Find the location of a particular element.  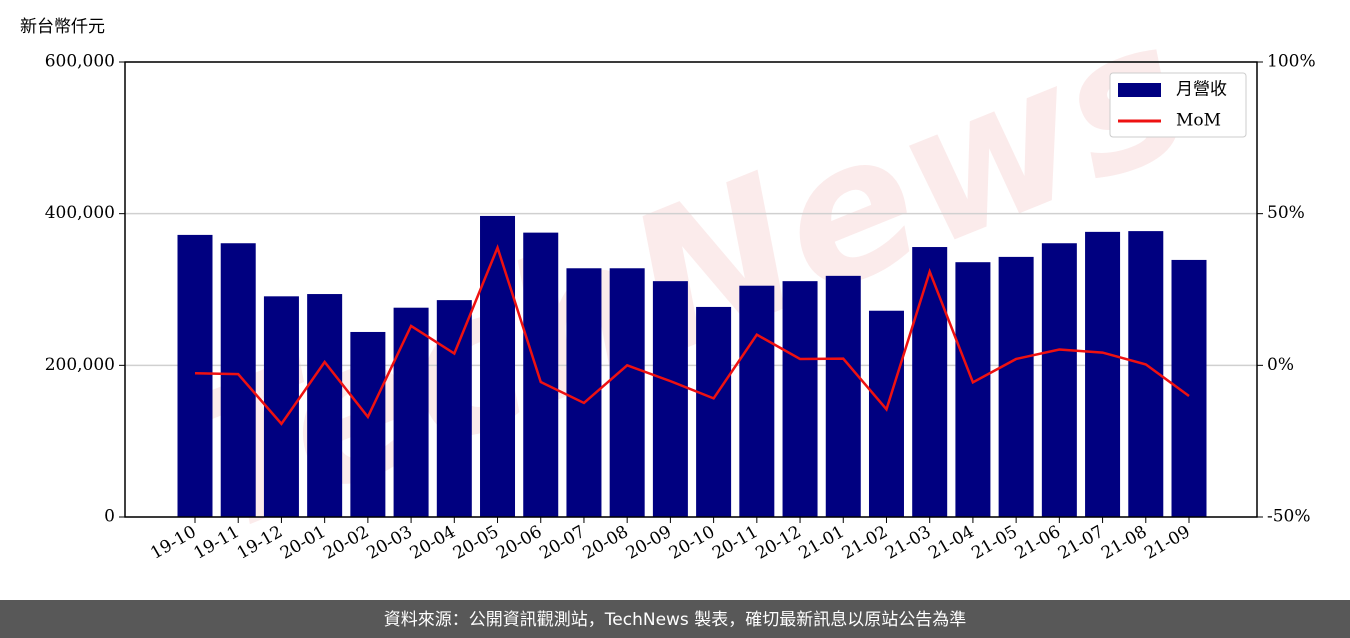

x-tick-label: 21-02 is located at coordinates (865, 543).